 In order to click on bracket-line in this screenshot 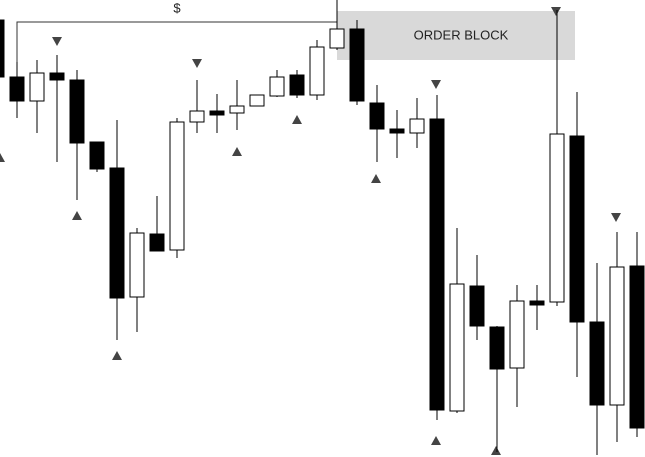, I will do `click(177, 44)`.